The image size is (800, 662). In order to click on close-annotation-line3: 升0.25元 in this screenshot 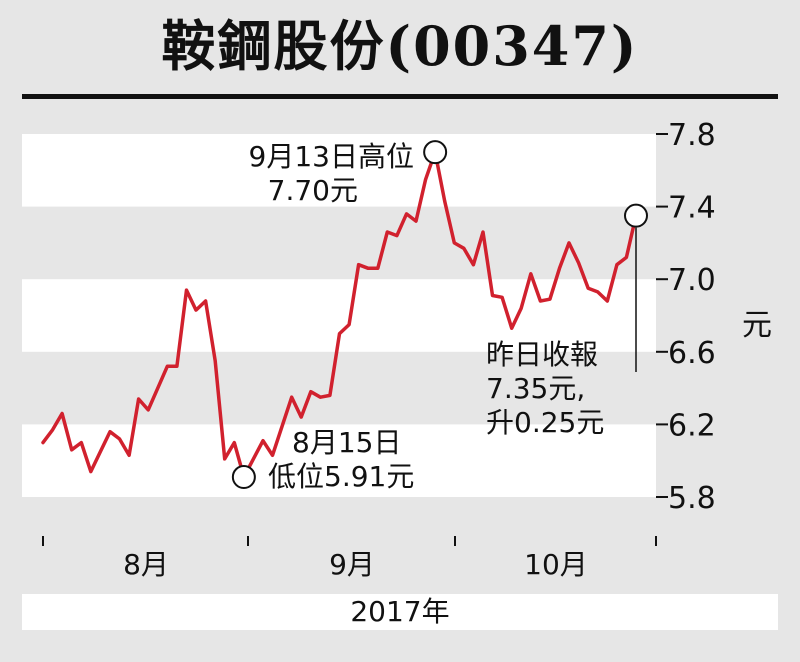, I will do `click(545, 422)`.